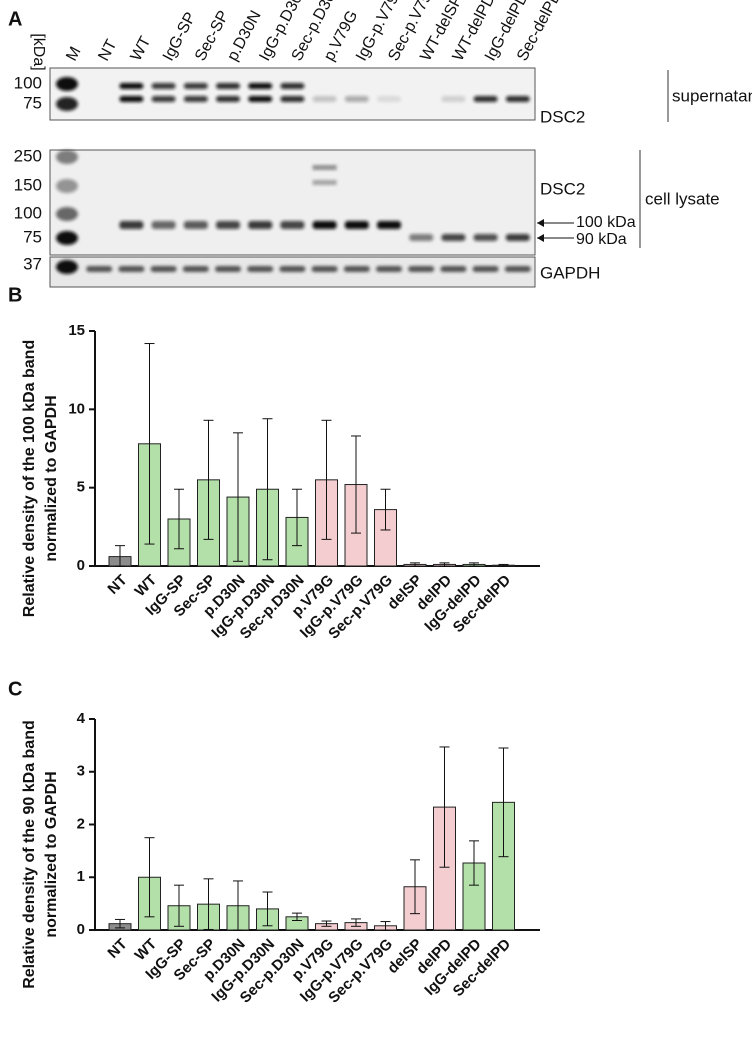 The width and height of the screenshot is (752, 1056). What do you see at coordinates (76, 330) in the screenshot?
I see `y-tick-label: 15` at bounding box center [76, 330].